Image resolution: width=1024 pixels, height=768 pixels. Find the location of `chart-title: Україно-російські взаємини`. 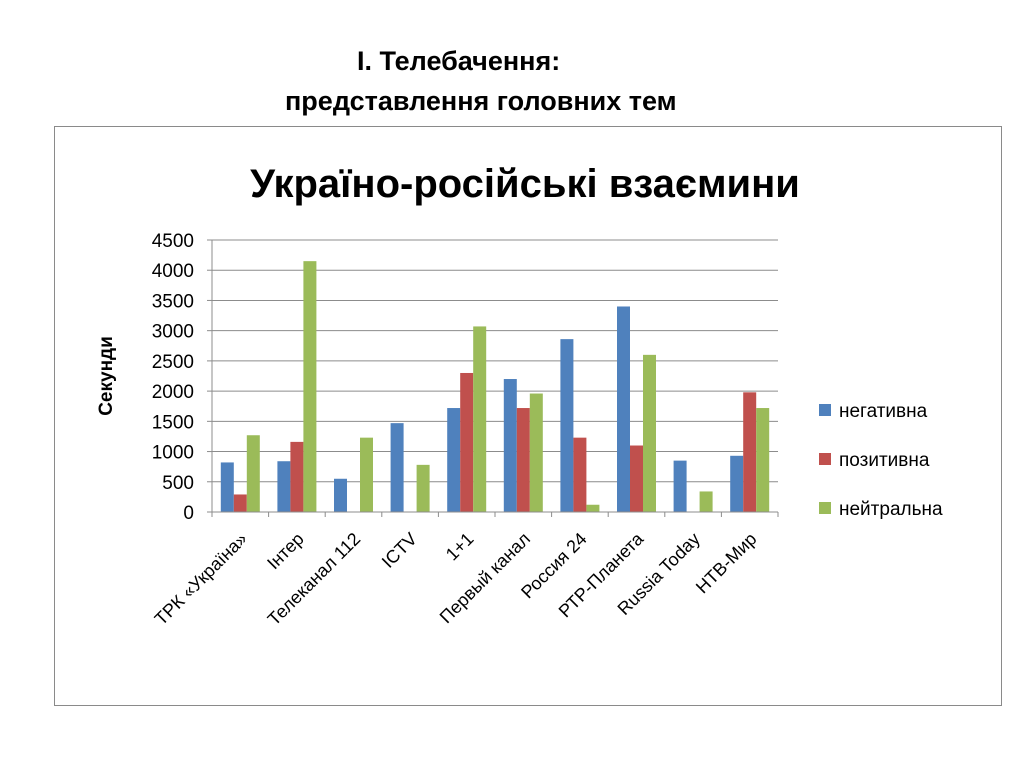

chart-title: Україно-російські взаємини is located at coordinates (525, 184).